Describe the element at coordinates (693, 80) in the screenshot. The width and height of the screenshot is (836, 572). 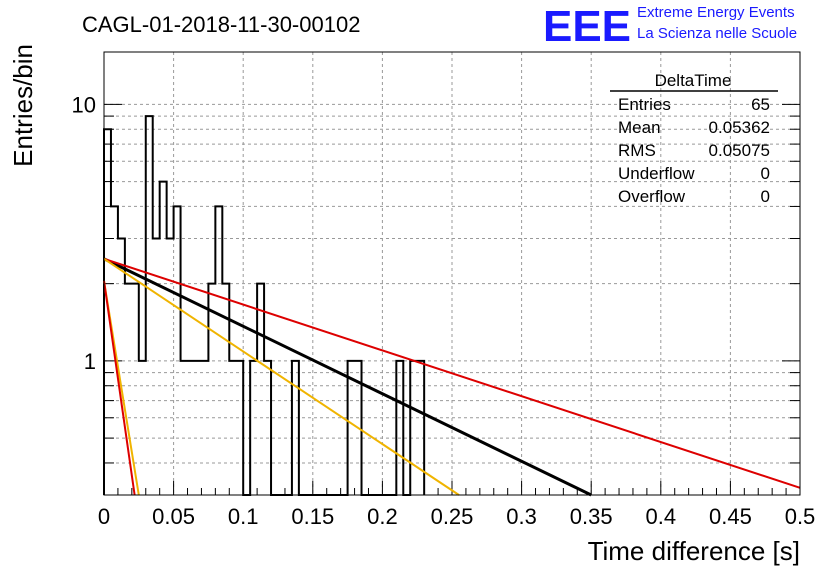
I see `stats-title: DeltaTime` at that location.